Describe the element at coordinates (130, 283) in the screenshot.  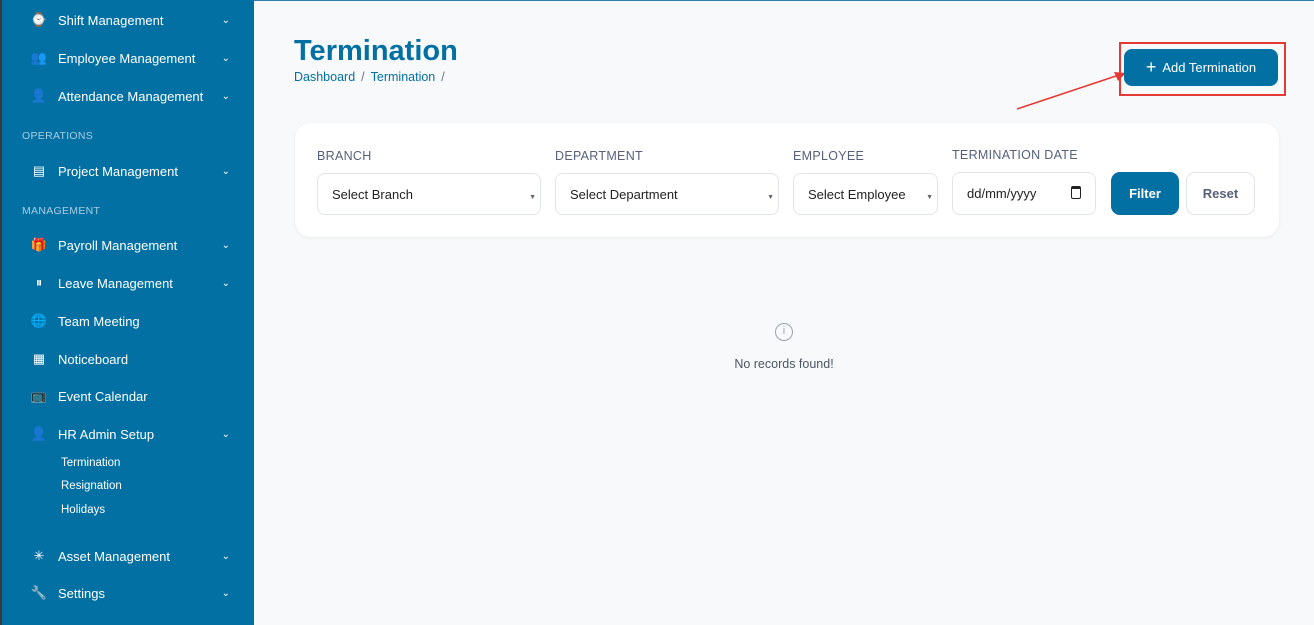
I see `sidebar-item-leave-management: ⏸ Leave Management ⌄` at that location.